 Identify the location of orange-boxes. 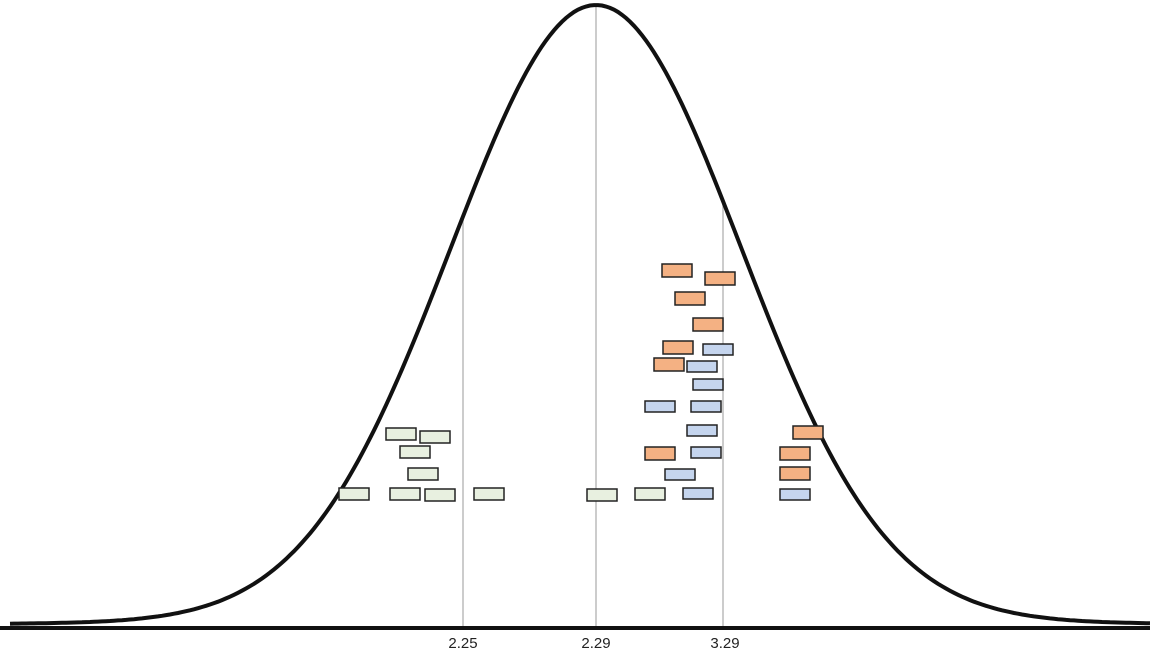
(734, 372).